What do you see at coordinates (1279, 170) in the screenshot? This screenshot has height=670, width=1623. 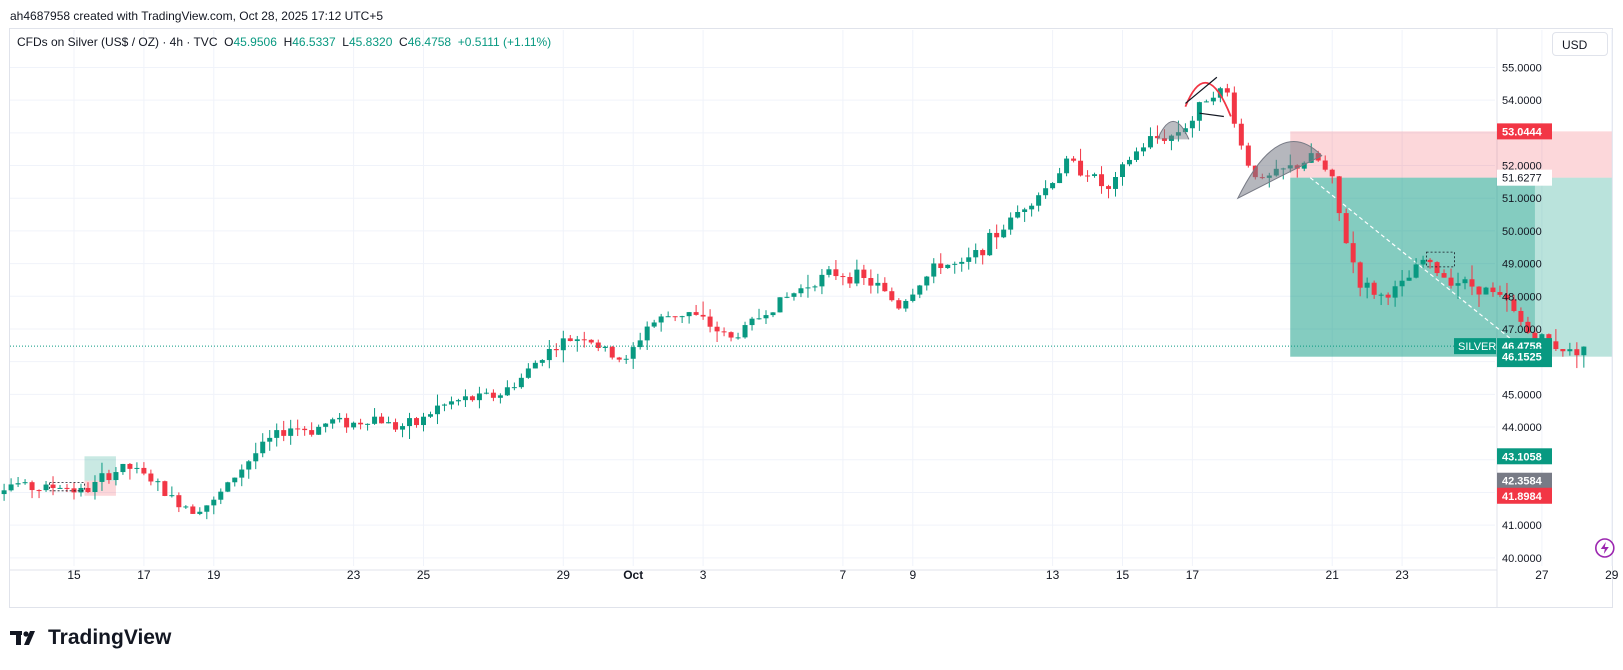 I see `arc-drawing-large` at bounding box center [1279, 170].